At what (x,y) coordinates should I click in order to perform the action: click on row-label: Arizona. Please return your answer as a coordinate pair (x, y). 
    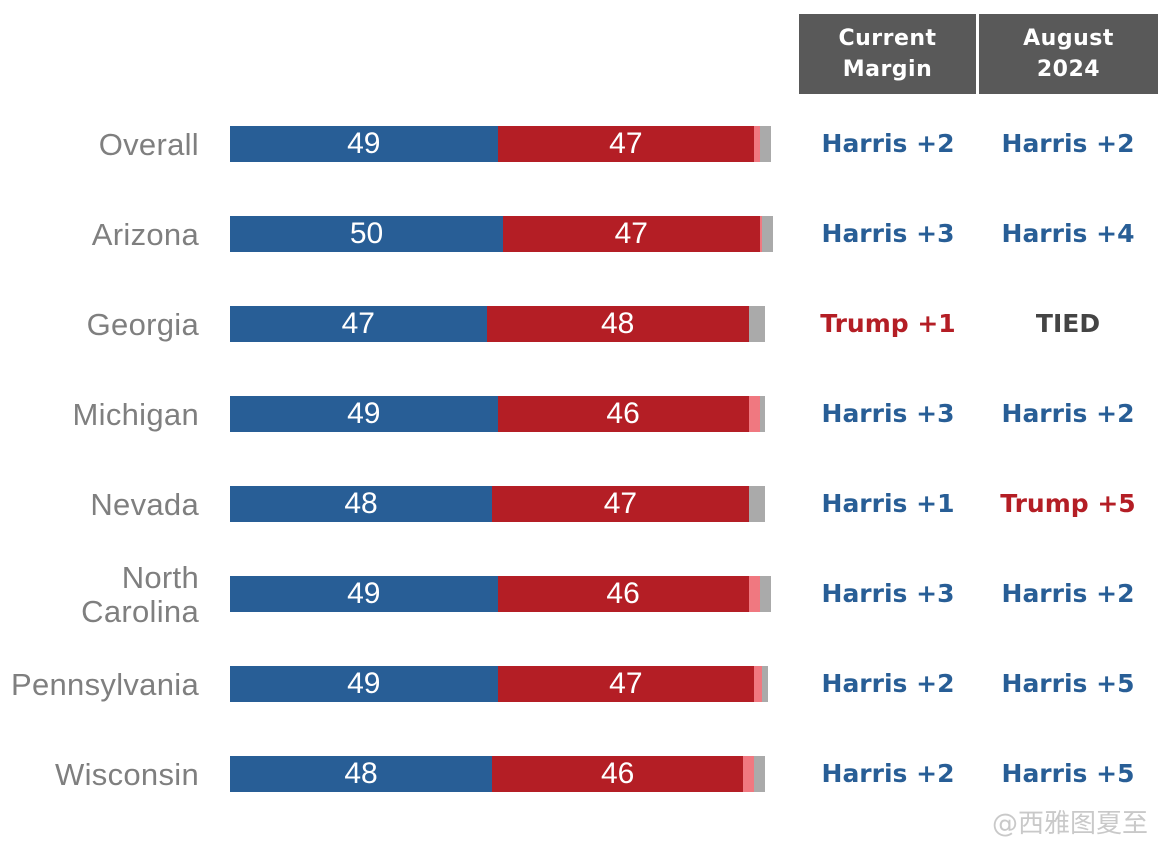
    Looking at the image, I should click on (99, 235).